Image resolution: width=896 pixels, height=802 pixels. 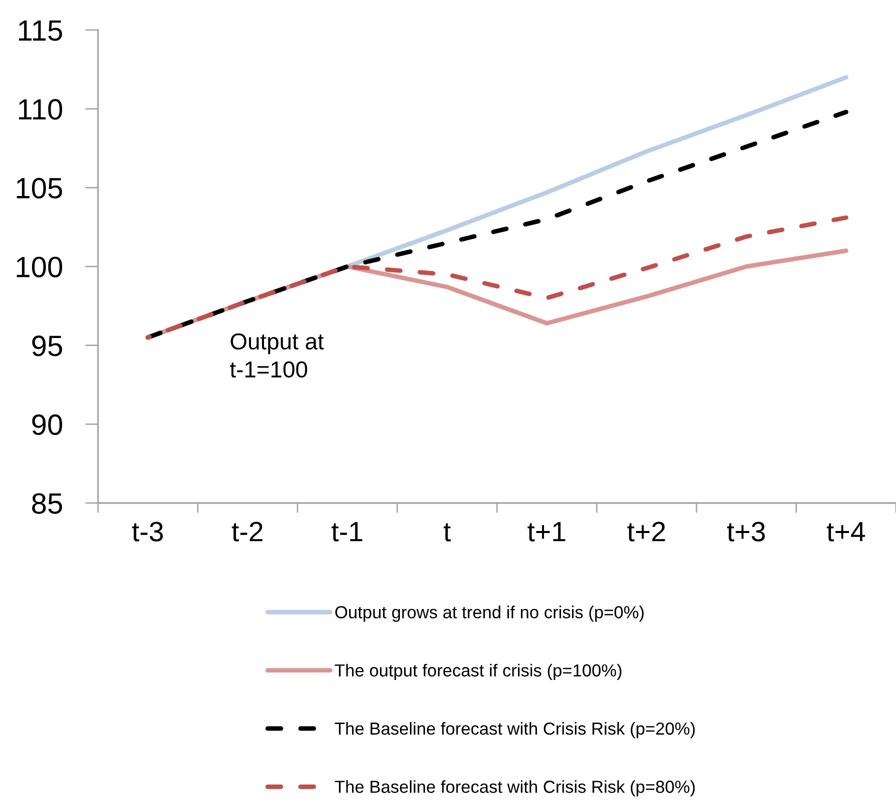 I want to click on y-tick-label: 90, so click(x=47, y=425).